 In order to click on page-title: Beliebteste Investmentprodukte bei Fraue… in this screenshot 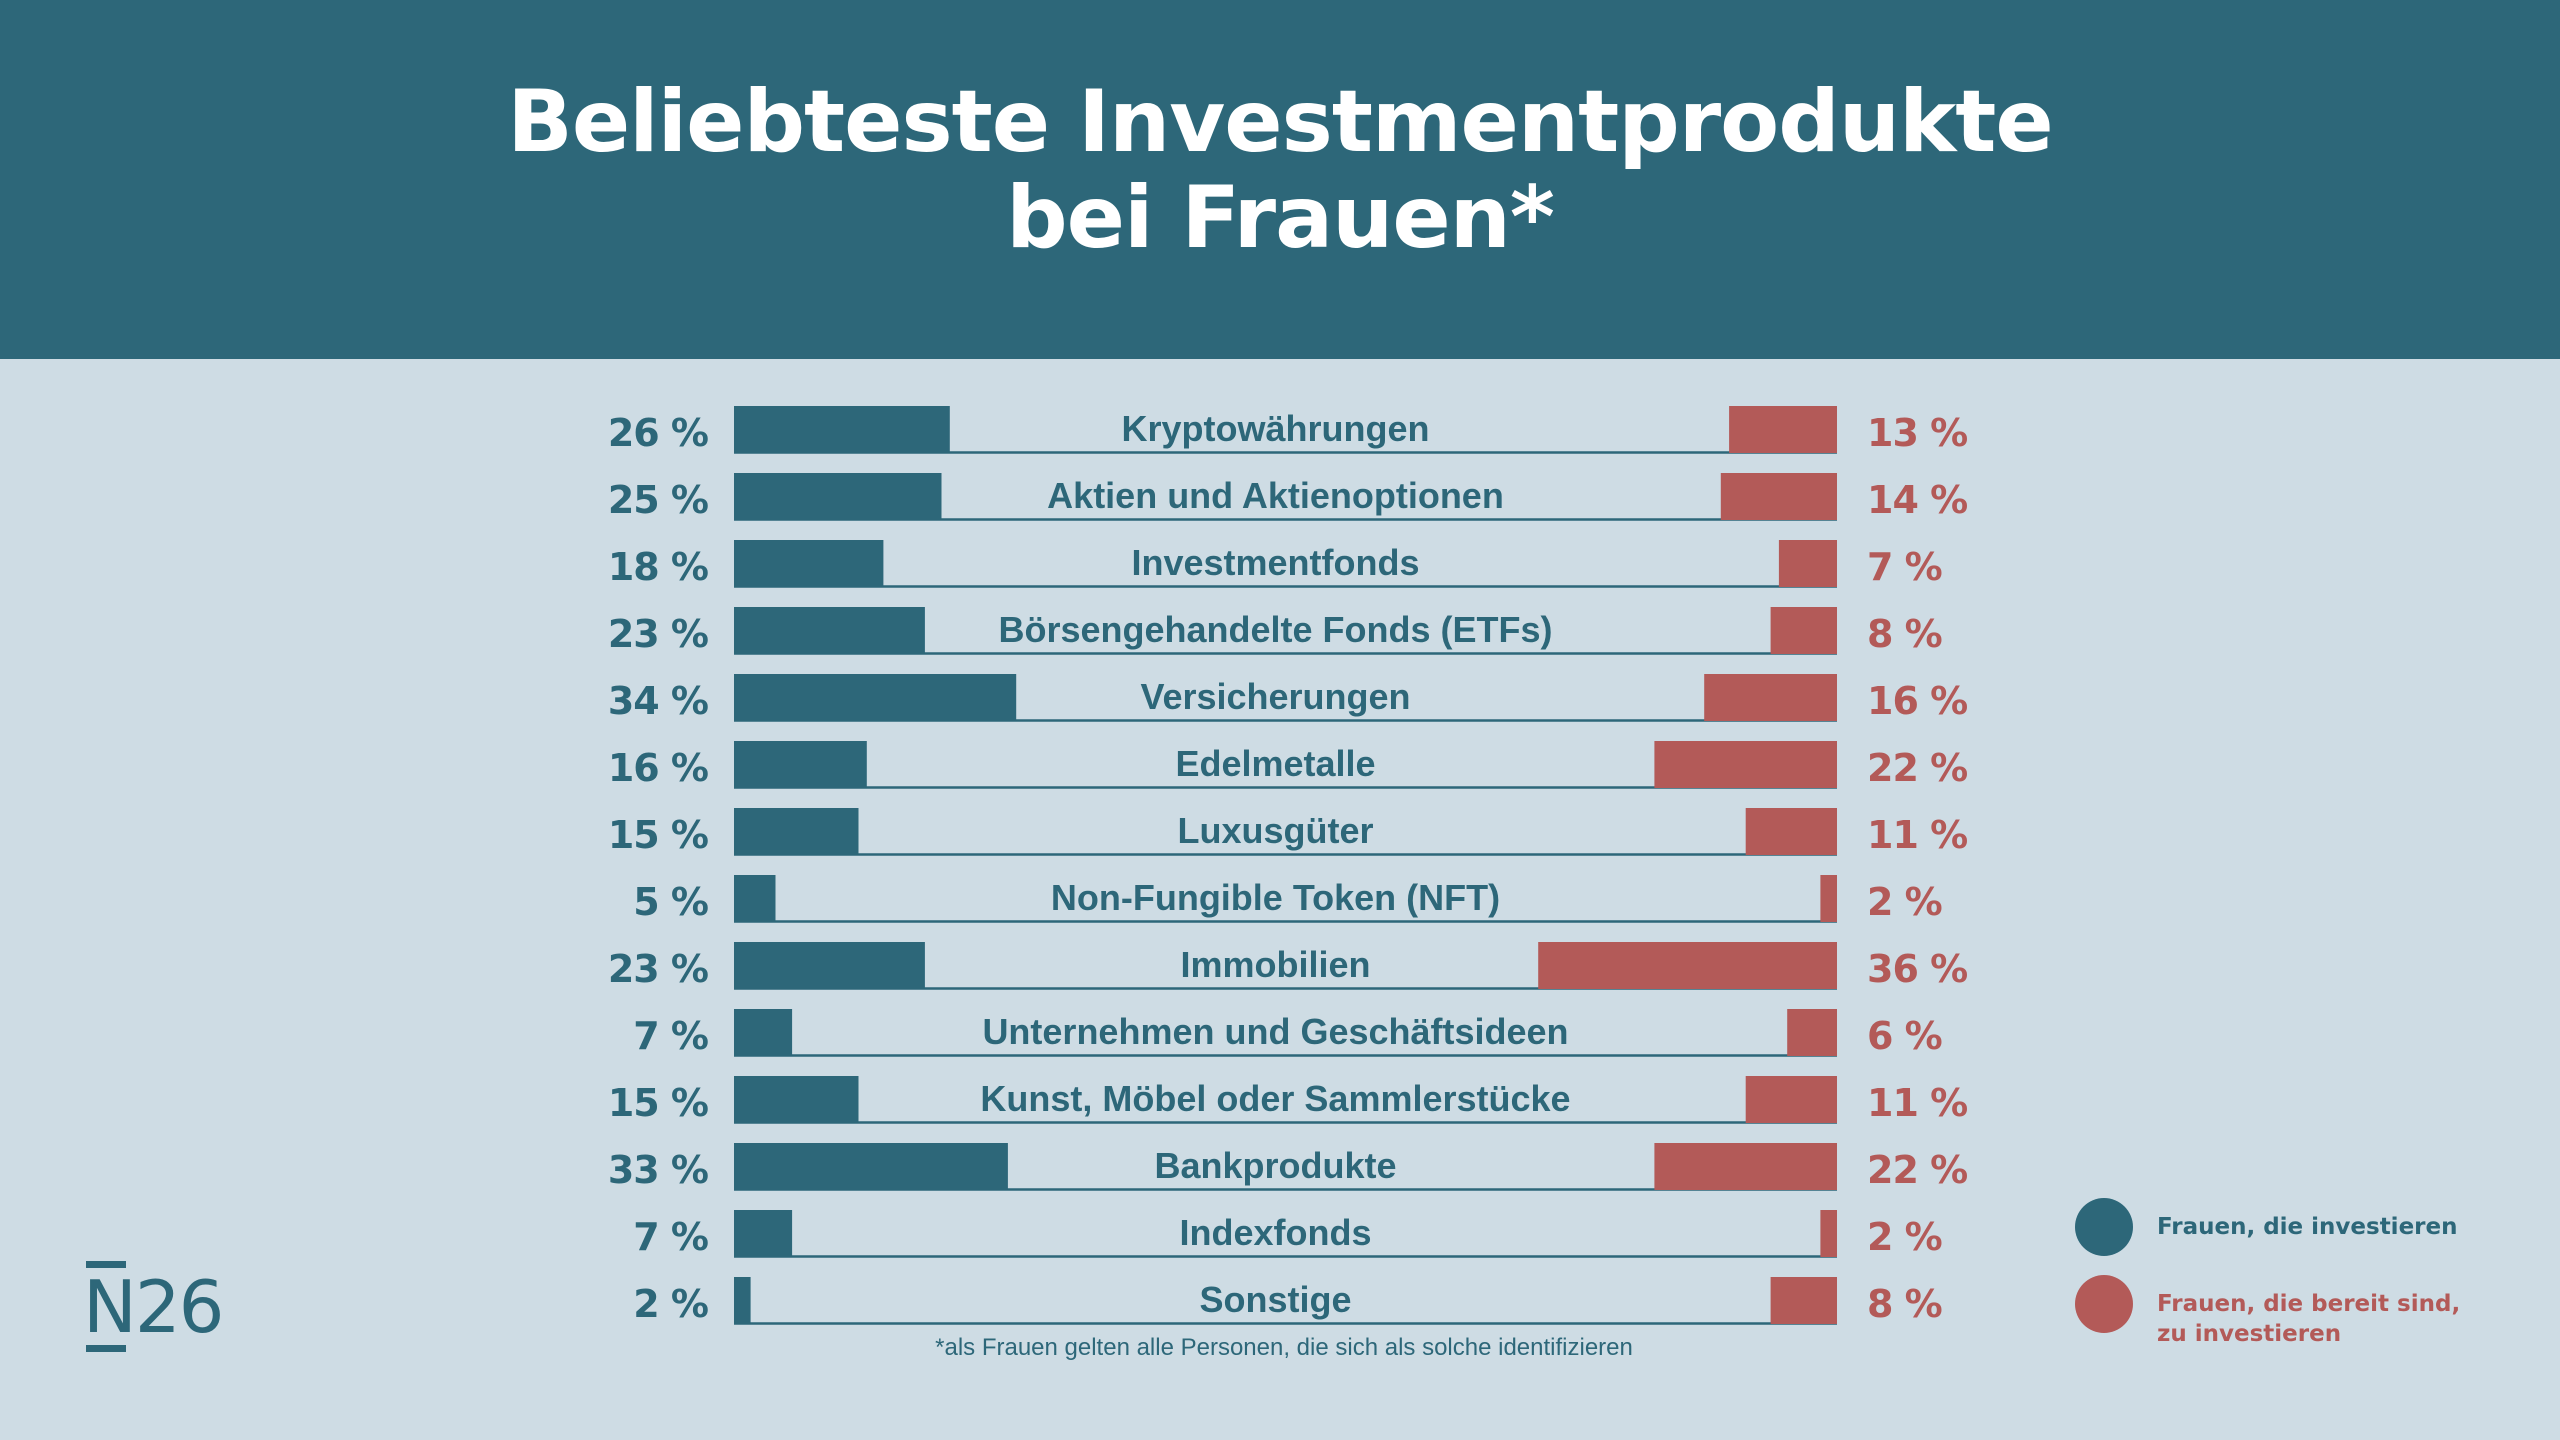, I will do `click(1280, 170)`.